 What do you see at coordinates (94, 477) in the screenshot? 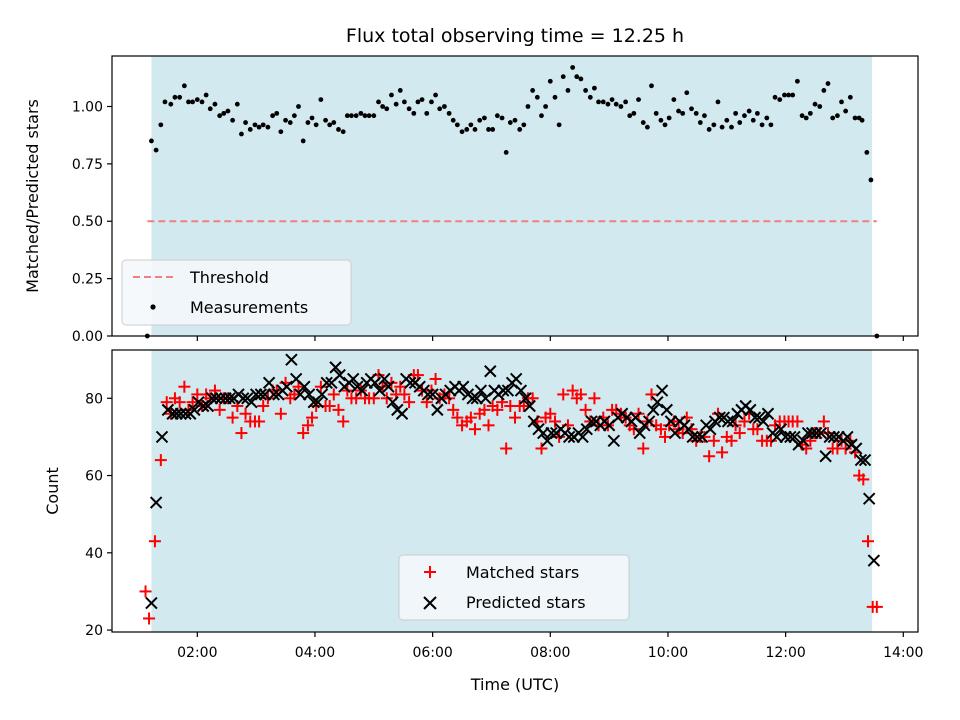
I see `bottom-y-tick-label: 60` at bounding box center [94, 477].